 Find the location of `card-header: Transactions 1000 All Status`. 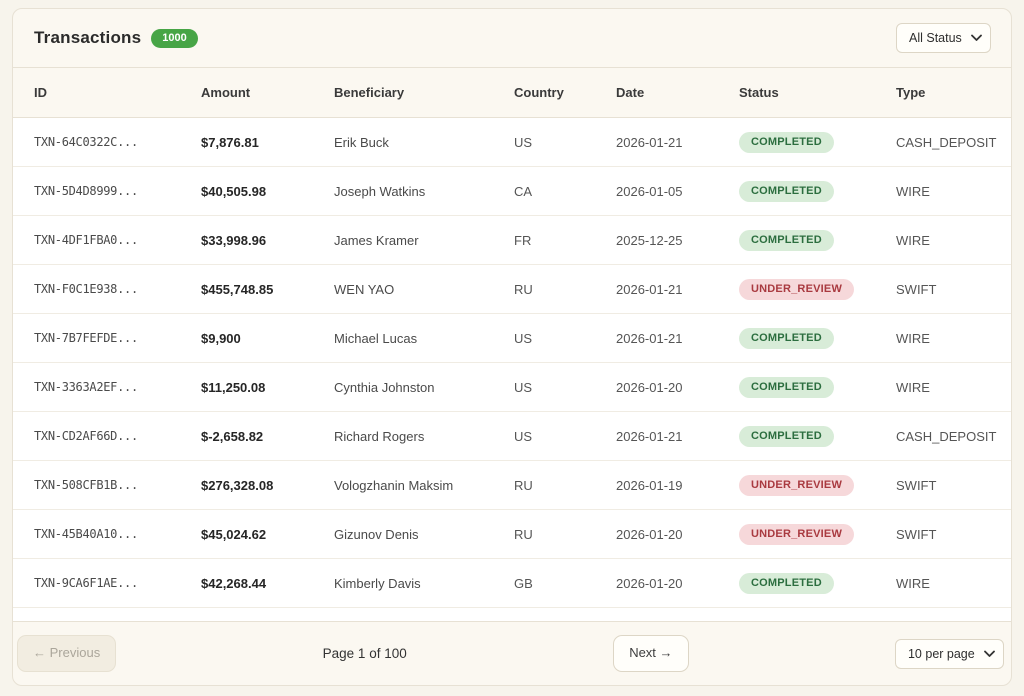

card-header: Transactions 1000 All Status is located at coordinates (512, 38).